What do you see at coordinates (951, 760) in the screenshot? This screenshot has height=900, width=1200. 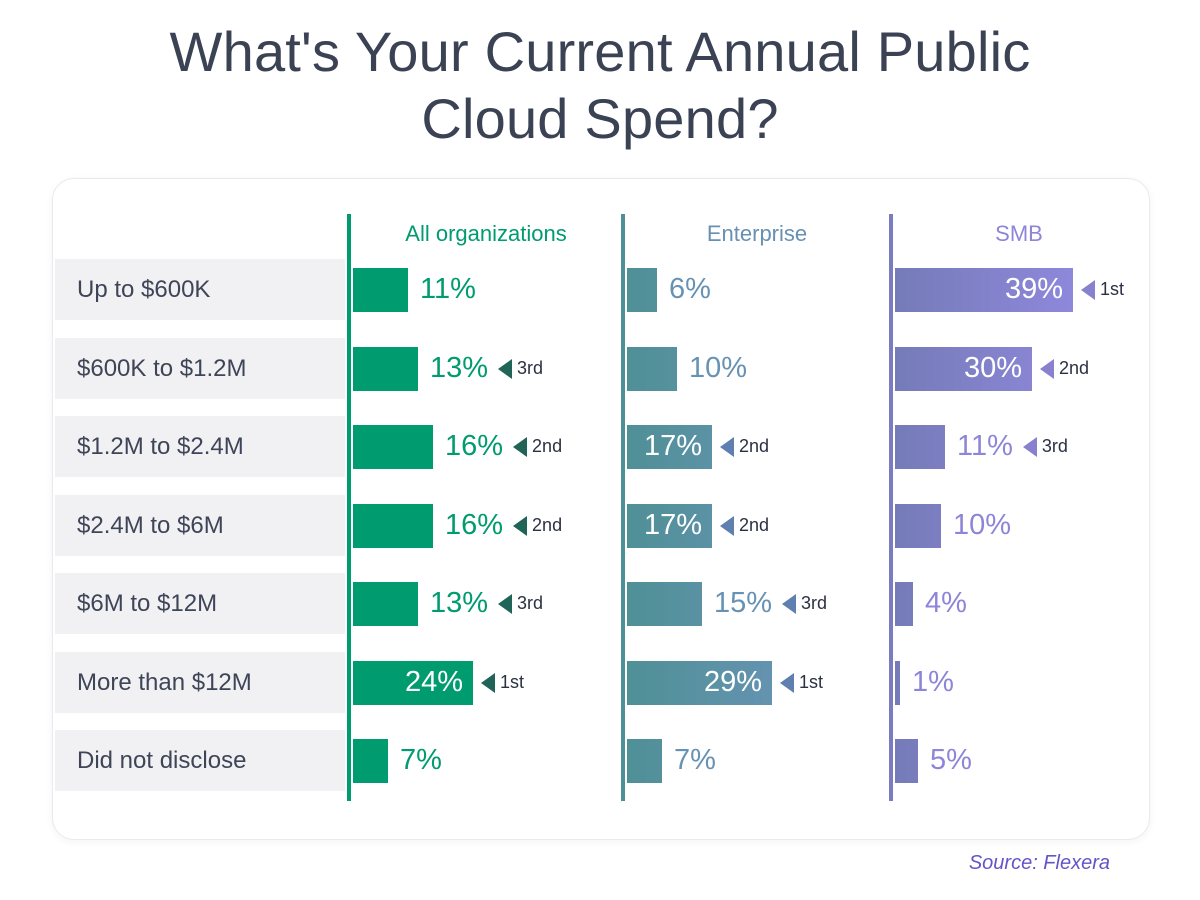 I see `bar-value: 5%` at bounding box center [951, 760].